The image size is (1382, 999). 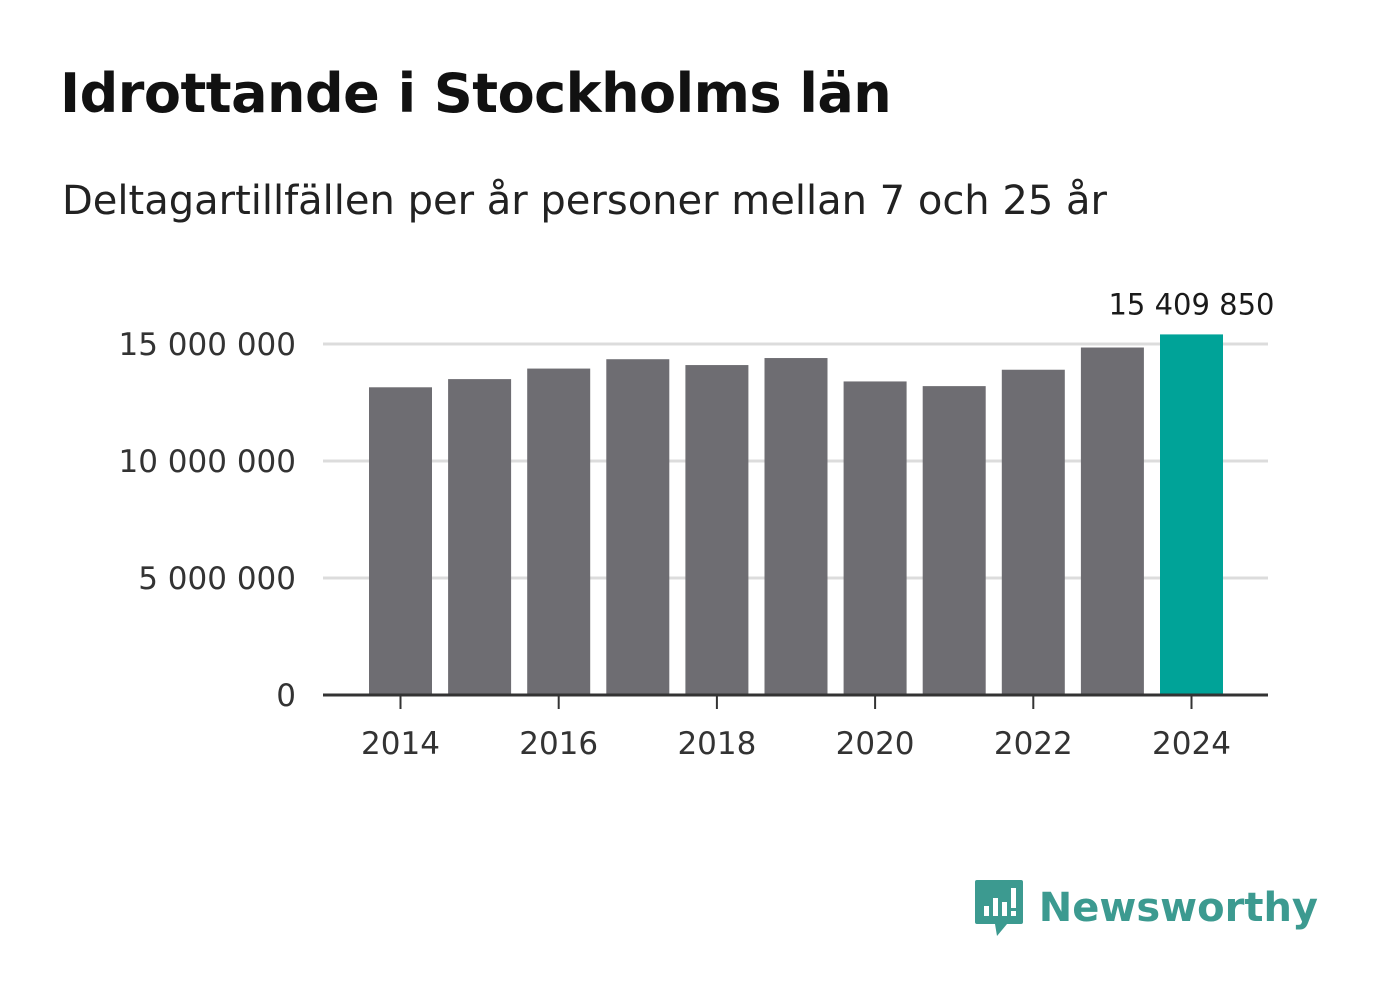 What do you see at coordinates (1191, 744) in the screenshot?
I see `x-tick-label: 2024` at bounding box center [1191, 744].